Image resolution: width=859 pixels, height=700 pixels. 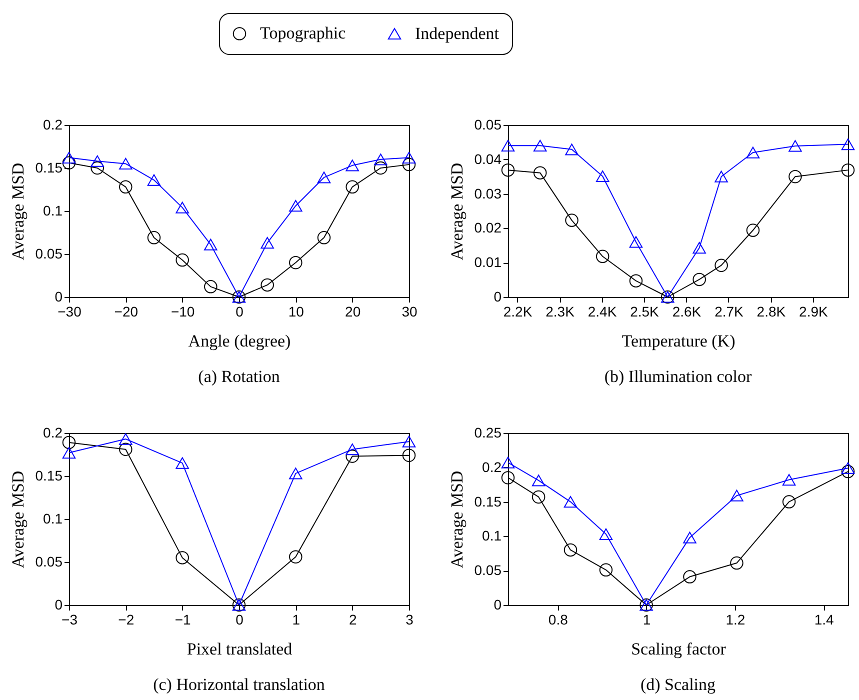 I want to click on y-tick-label: 0.04, so click(x=488, y=158).